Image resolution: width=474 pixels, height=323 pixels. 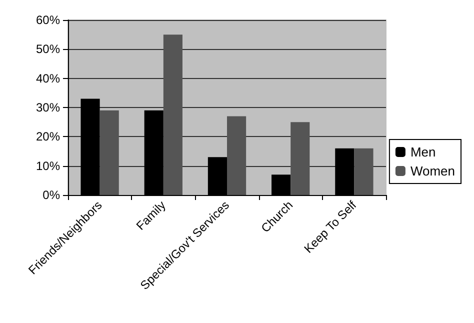 I want to click on y-tick-label: 50%, so click(x=48, y=49).